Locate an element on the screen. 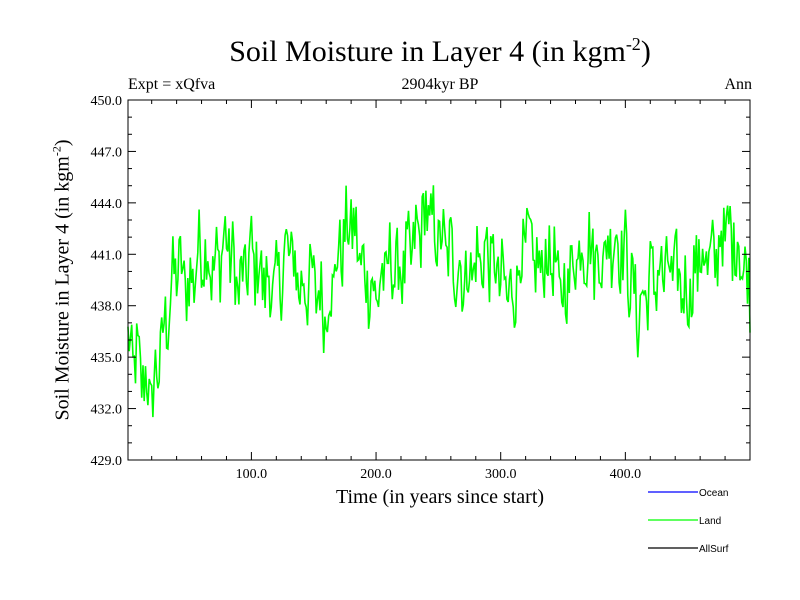 This screenshot has height=600, width=800. x-tick-label: 300.0 is located at coordinates (501, 474).